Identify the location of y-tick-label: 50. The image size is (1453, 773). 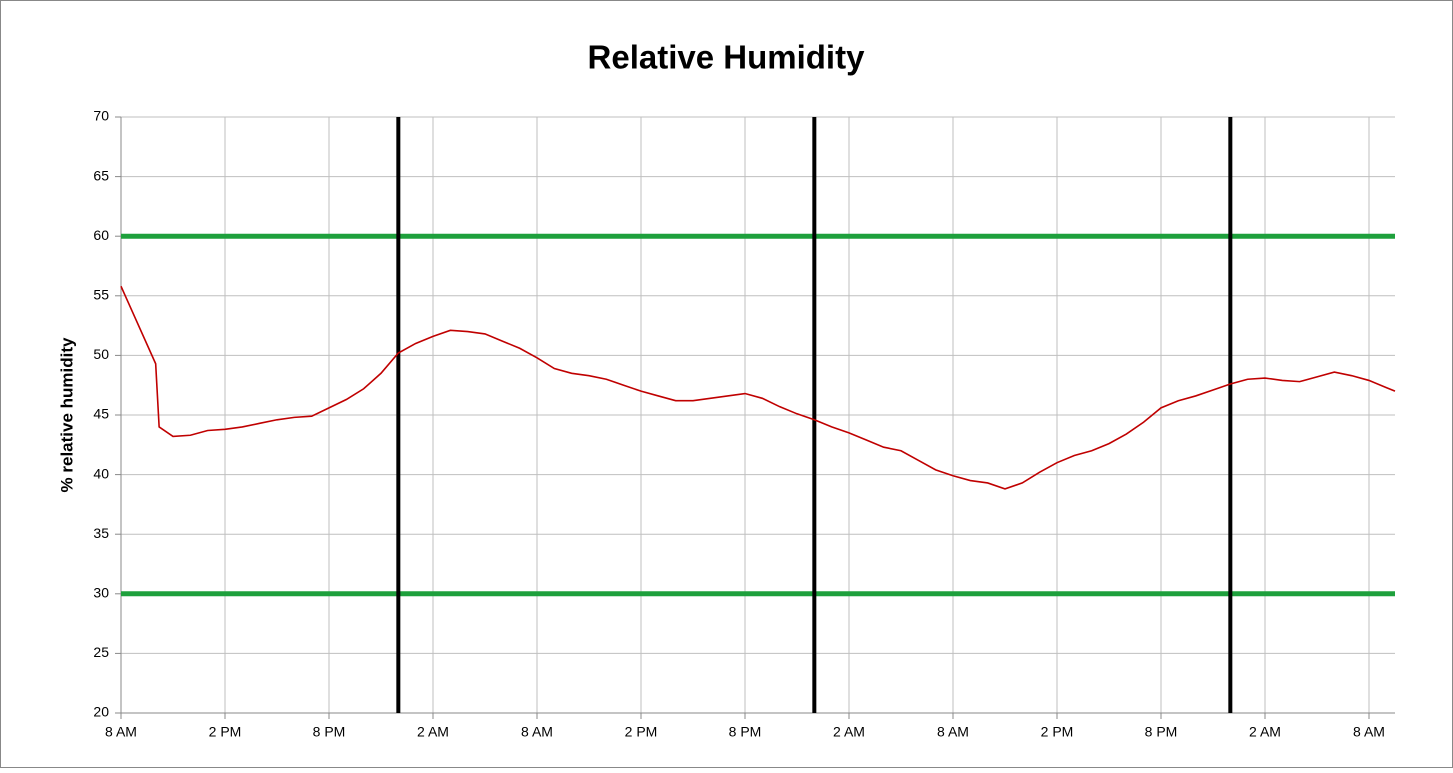
(101, 354).